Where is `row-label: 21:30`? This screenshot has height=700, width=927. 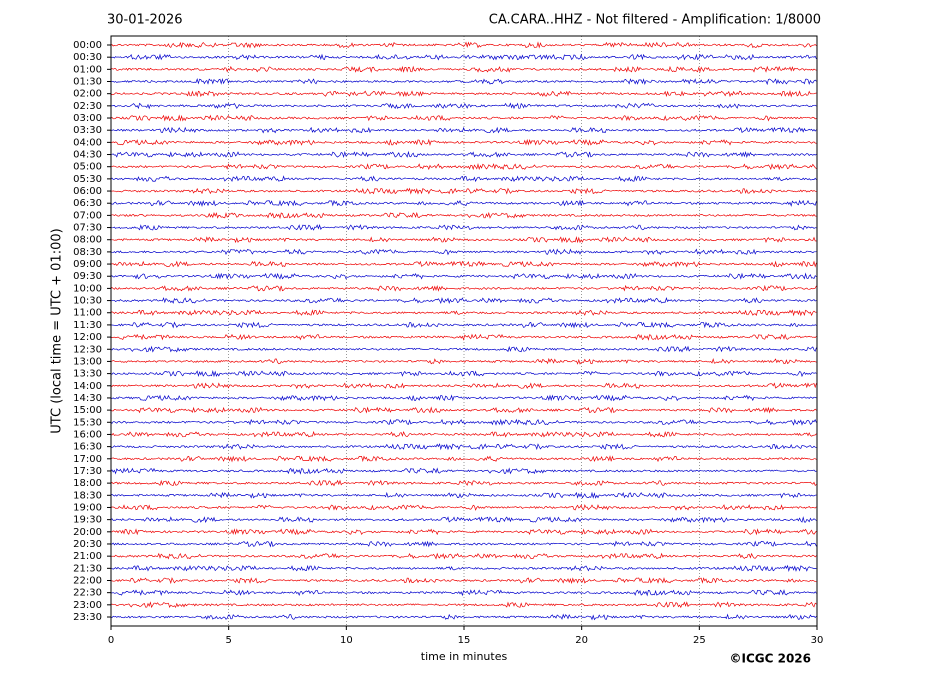
row-label: 21:30 is located at coordinates (87, 568).